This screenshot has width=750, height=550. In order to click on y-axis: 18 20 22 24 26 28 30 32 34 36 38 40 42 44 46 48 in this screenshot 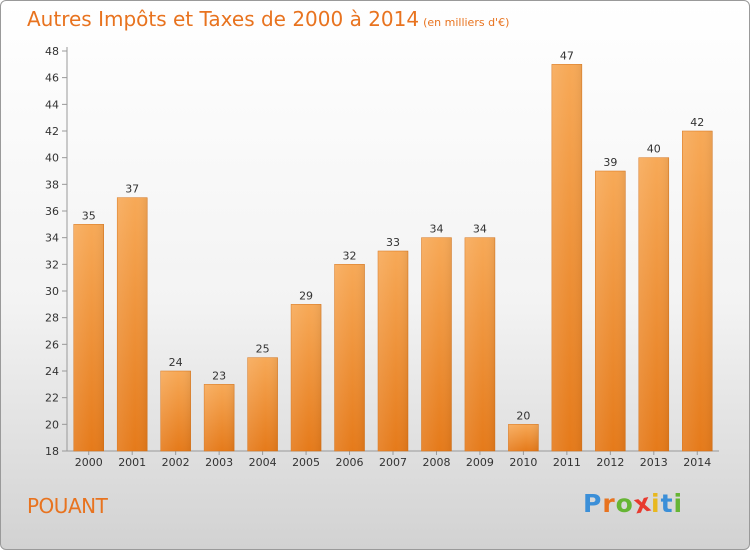, I will do `click(56, 251)`.